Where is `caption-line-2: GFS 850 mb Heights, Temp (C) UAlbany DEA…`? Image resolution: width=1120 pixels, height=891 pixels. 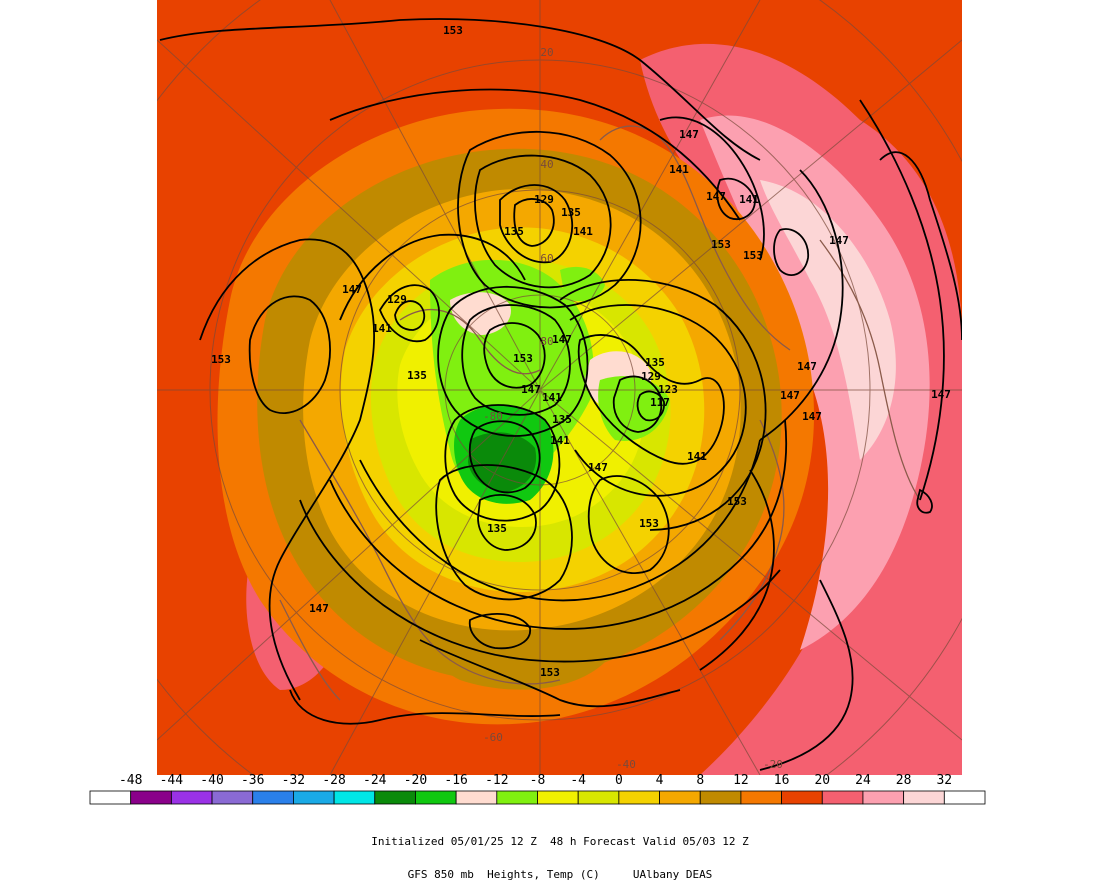
caption-line-2: GFS 850 mb Heights, Temp (C) UAlbany DEA… is located at coordinates (560, 874).